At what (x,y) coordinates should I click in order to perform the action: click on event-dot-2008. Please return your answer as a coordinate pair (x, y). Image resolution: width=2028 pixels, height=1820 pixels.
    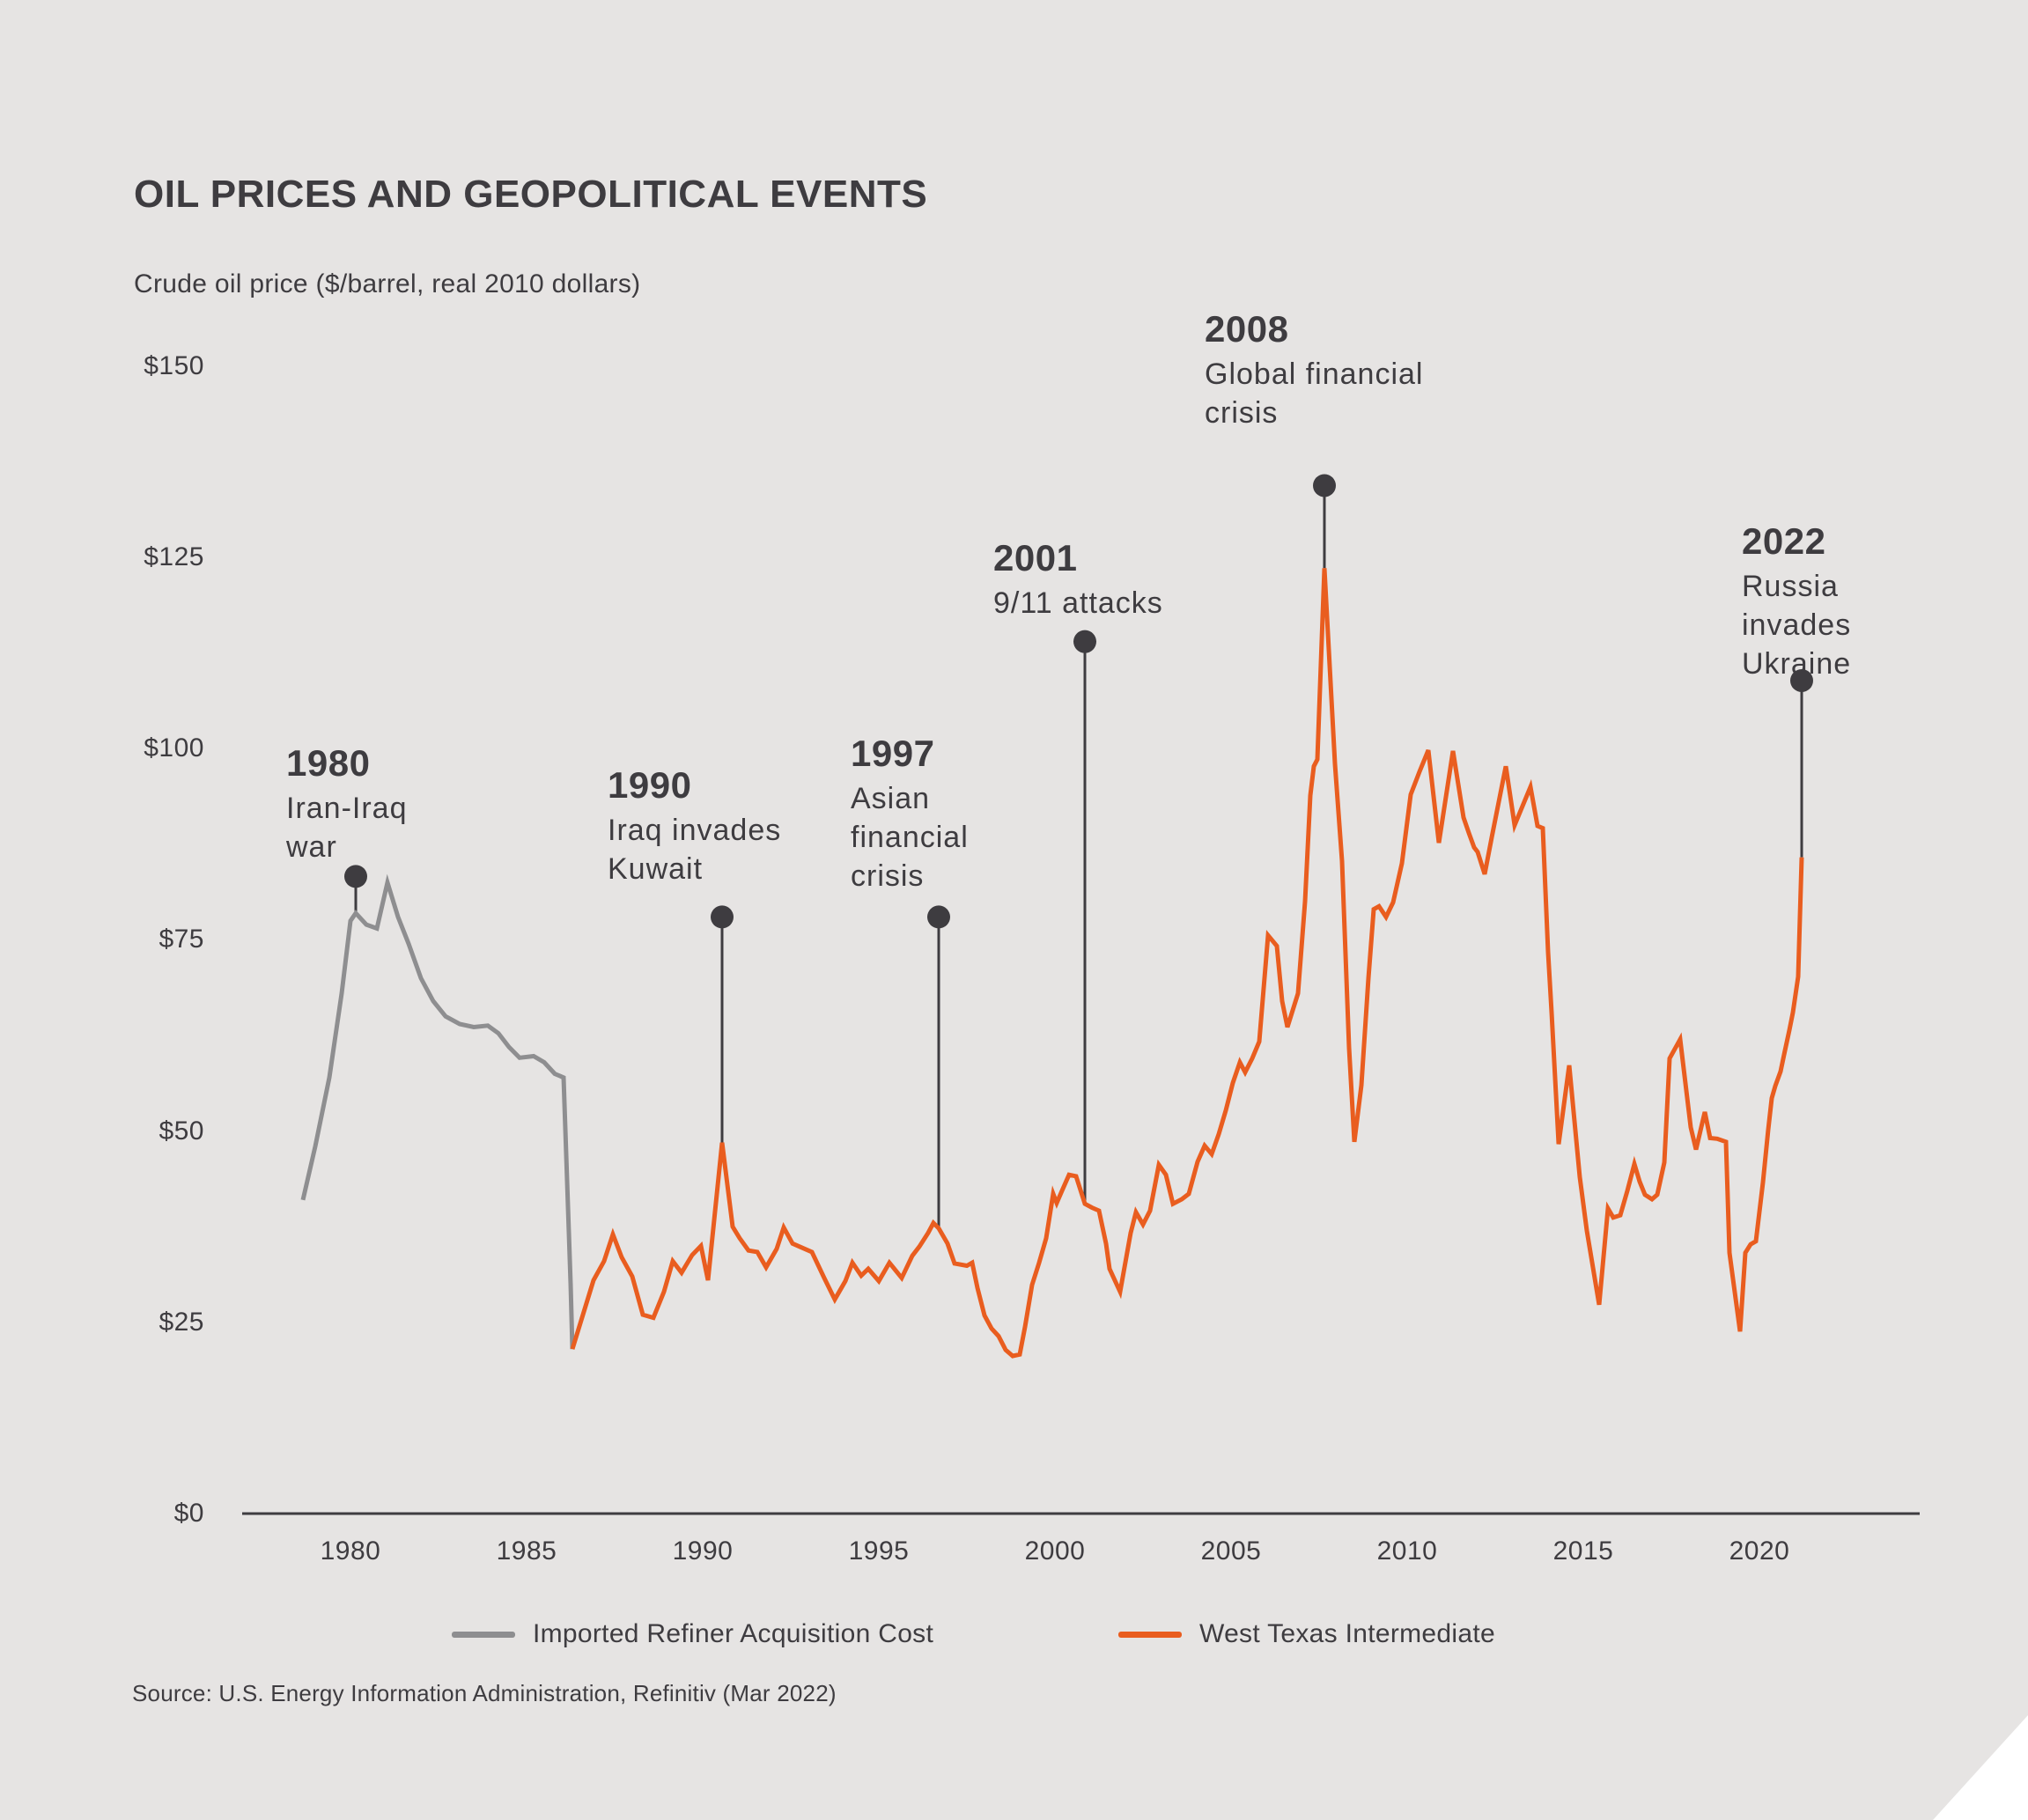
    Looking at the image, I should click on (1324, 486).